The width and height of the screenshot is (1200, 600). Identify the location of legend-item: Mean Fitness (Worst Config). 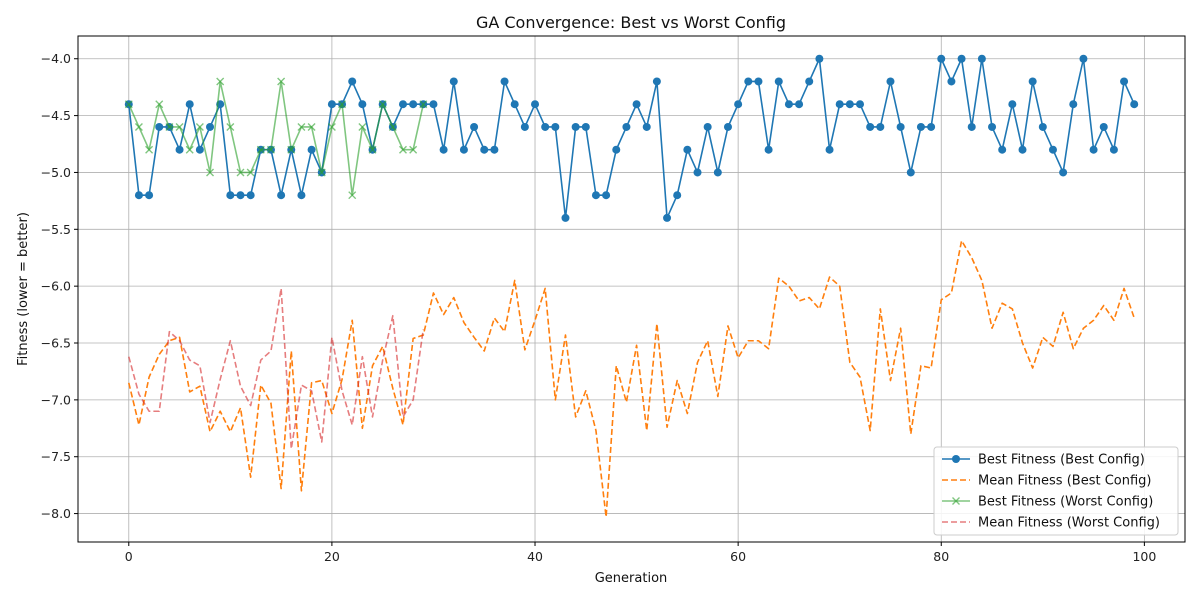
(1051, 523).